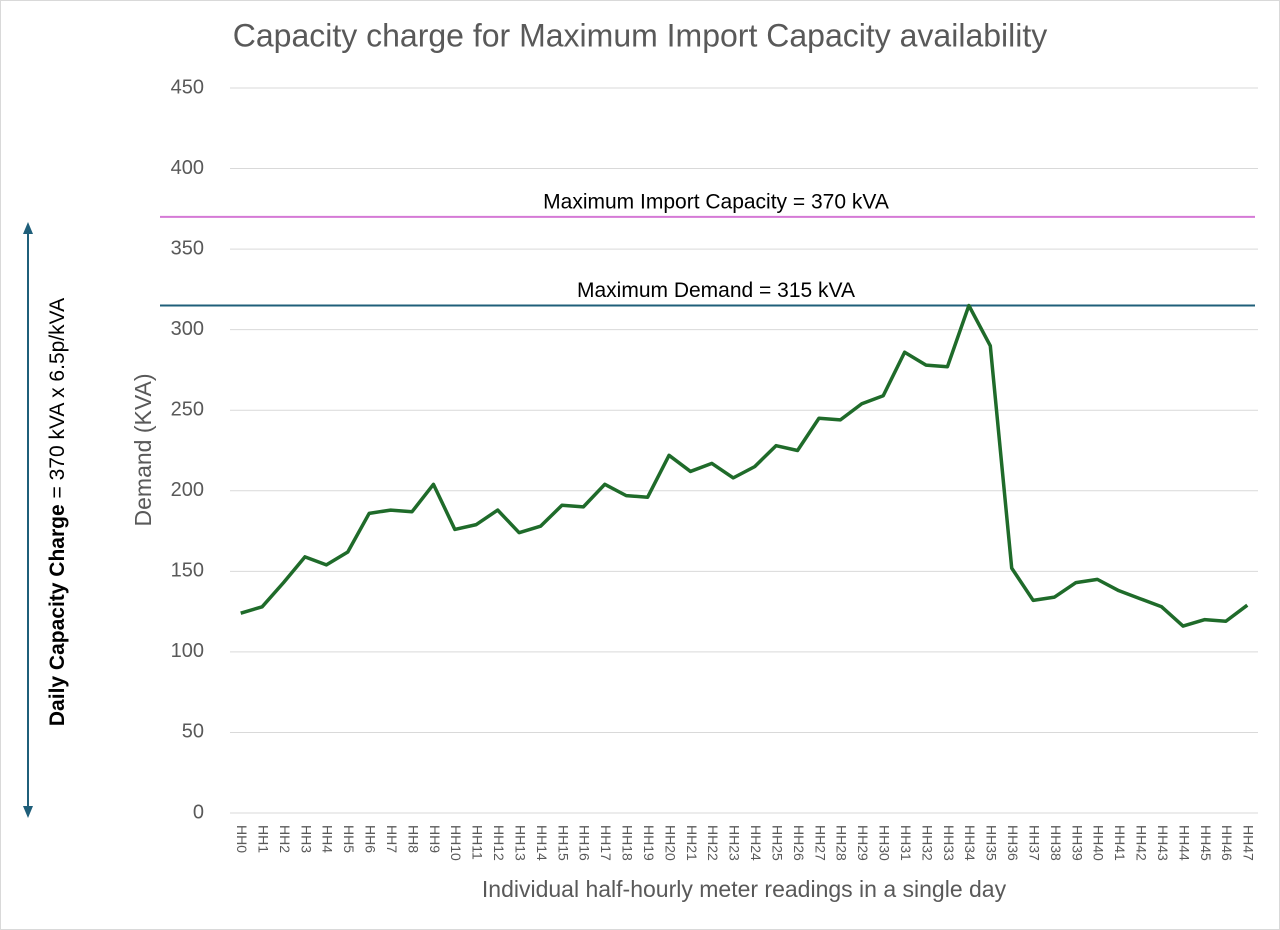 The width and height of the screenshot is (1280, 930). I want to click on y-tick-label: 450, so click(187, 87).